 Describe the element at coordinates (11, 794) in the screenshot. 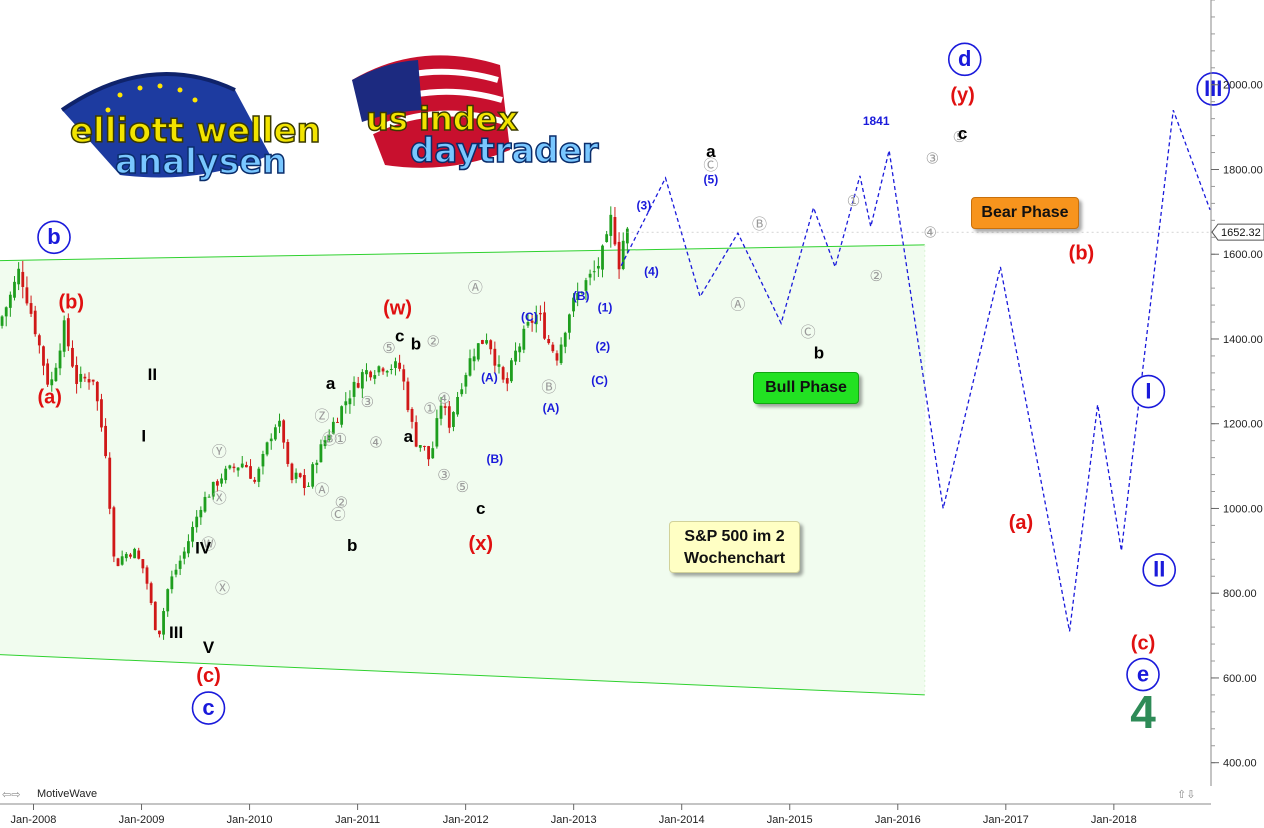

I see `scroll-arrows-icon: ⇦⇨` at that location.